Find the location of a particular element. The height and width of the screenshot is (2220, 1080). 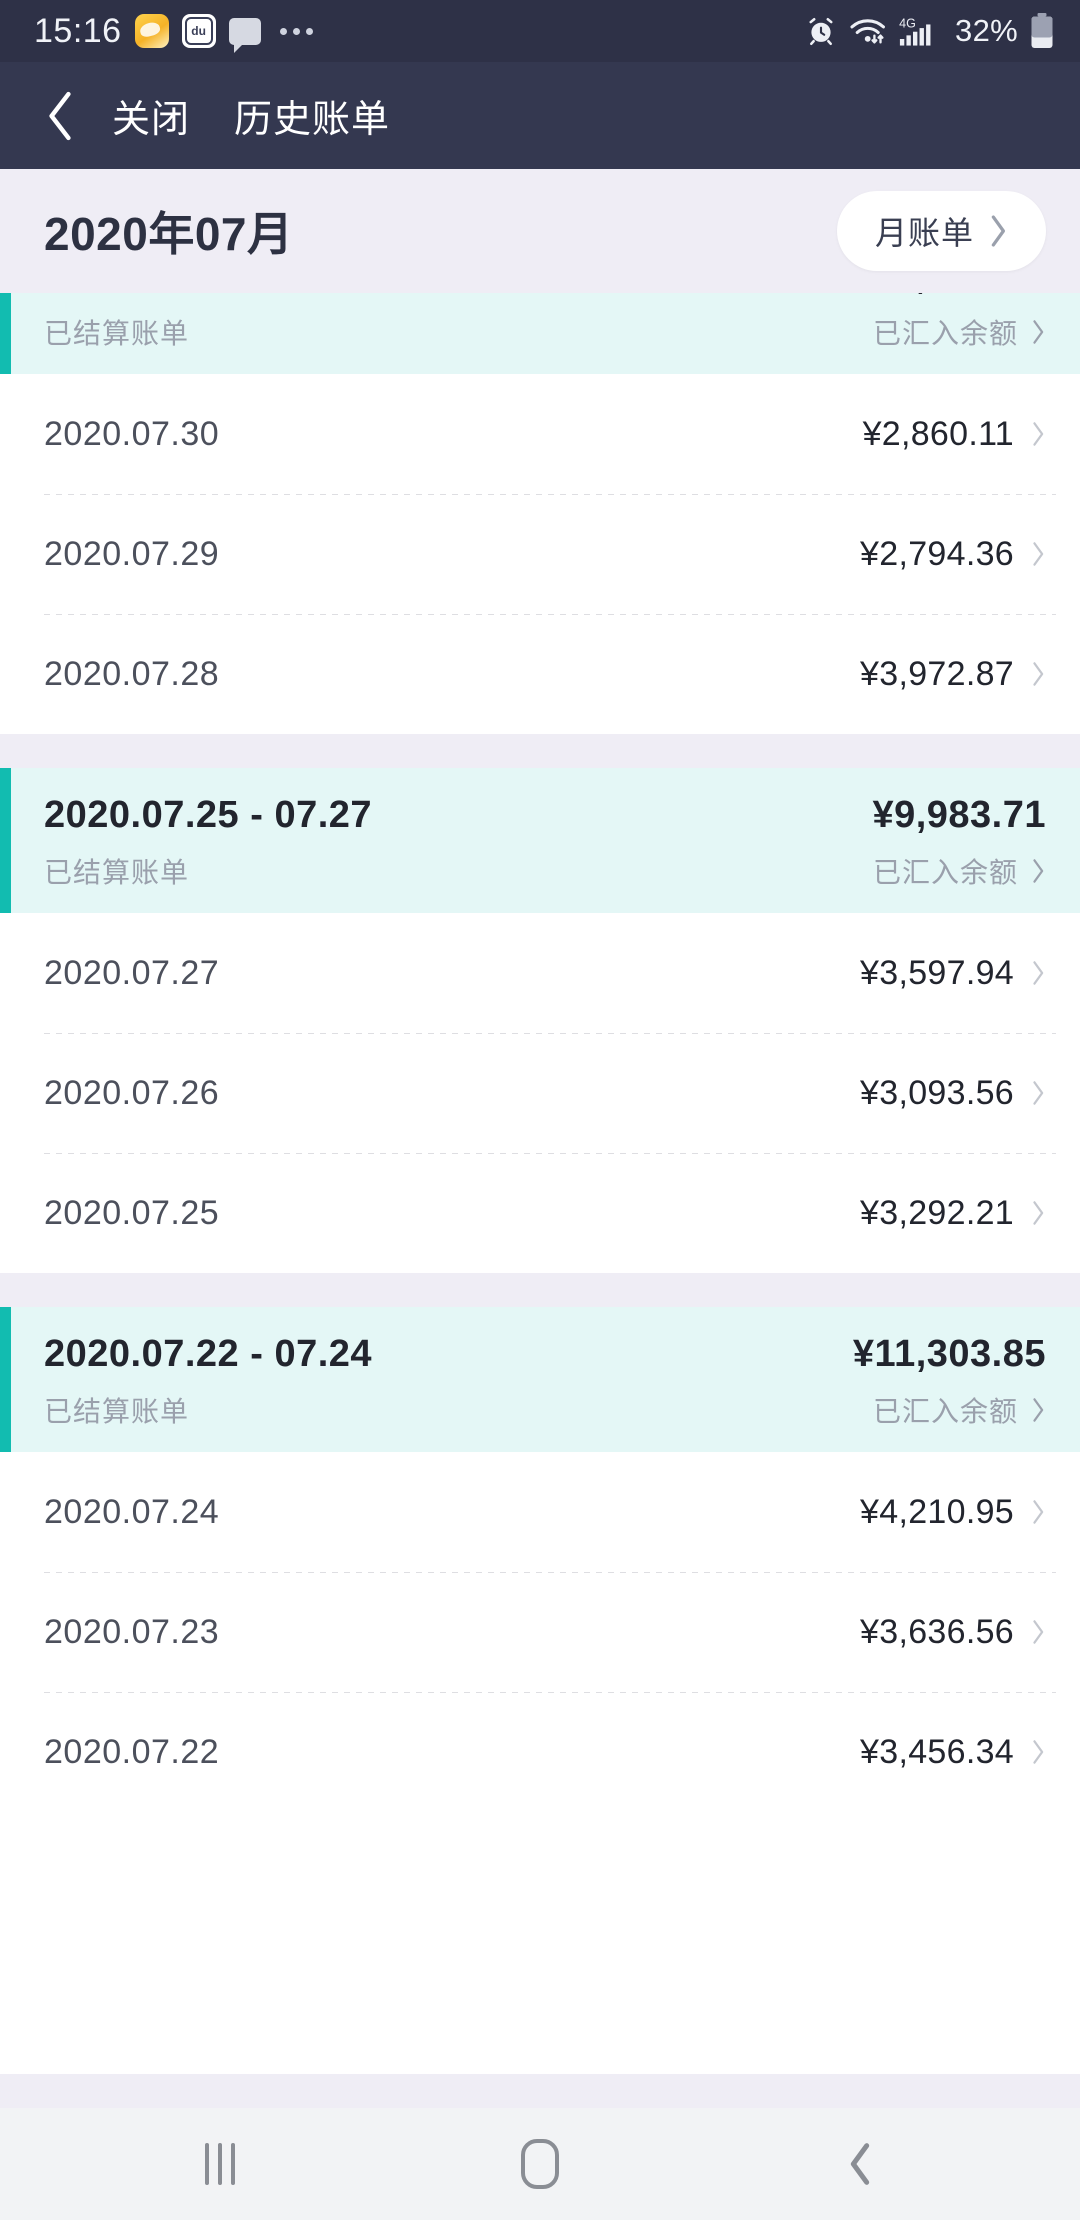

group-total-amount: ¥11,303.85 is located at coordinates (949, 1354).